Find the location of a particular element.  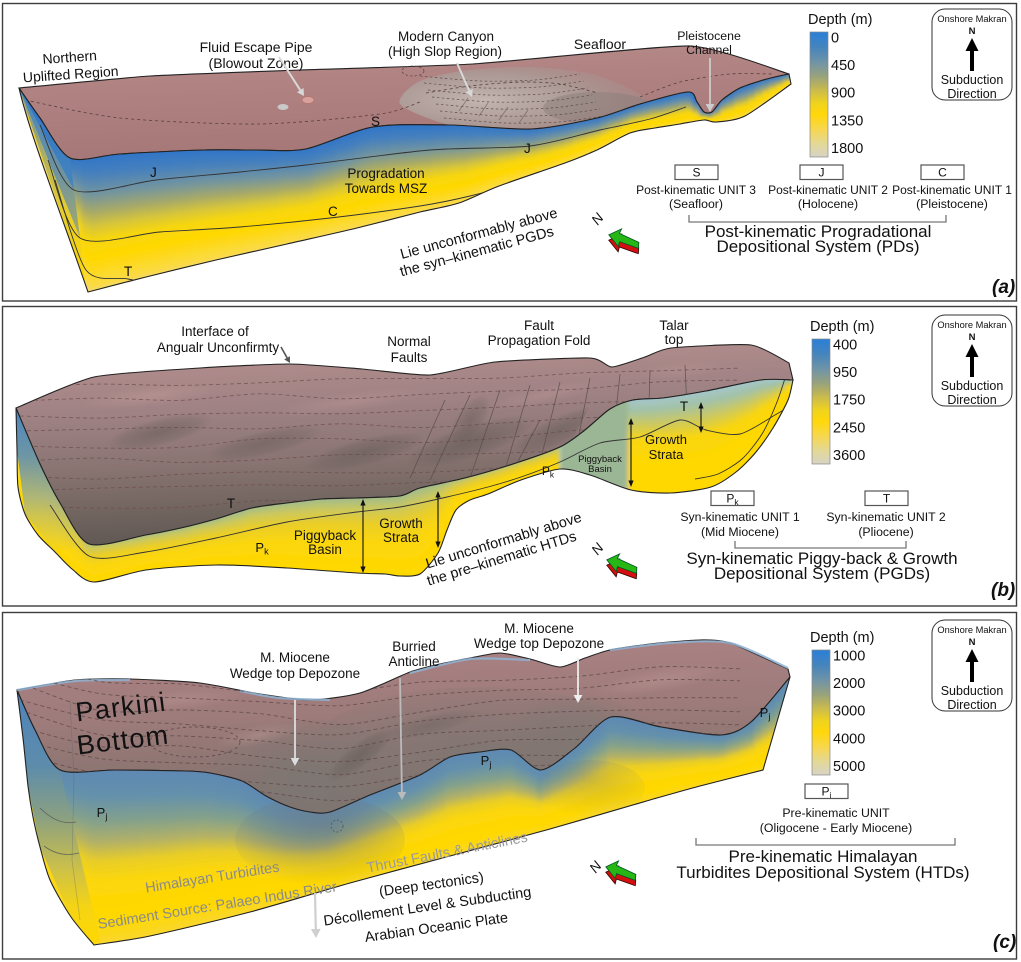

svg-text: Towards MSZ is located at coordinates (386, 188).